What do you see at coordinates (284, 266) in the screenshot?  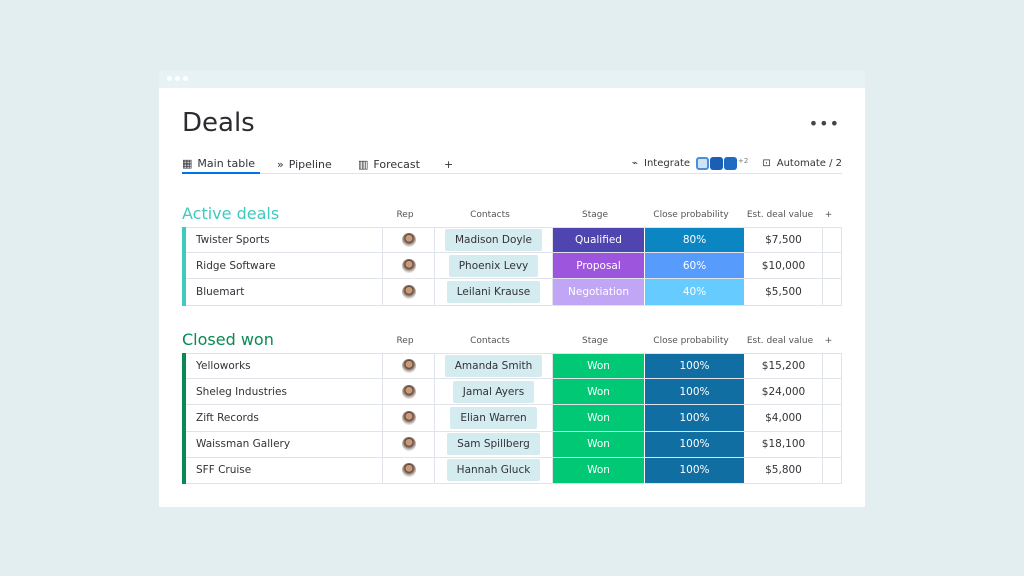 I see `deal-name: Ridge Software` at bounding box center [284, 266].